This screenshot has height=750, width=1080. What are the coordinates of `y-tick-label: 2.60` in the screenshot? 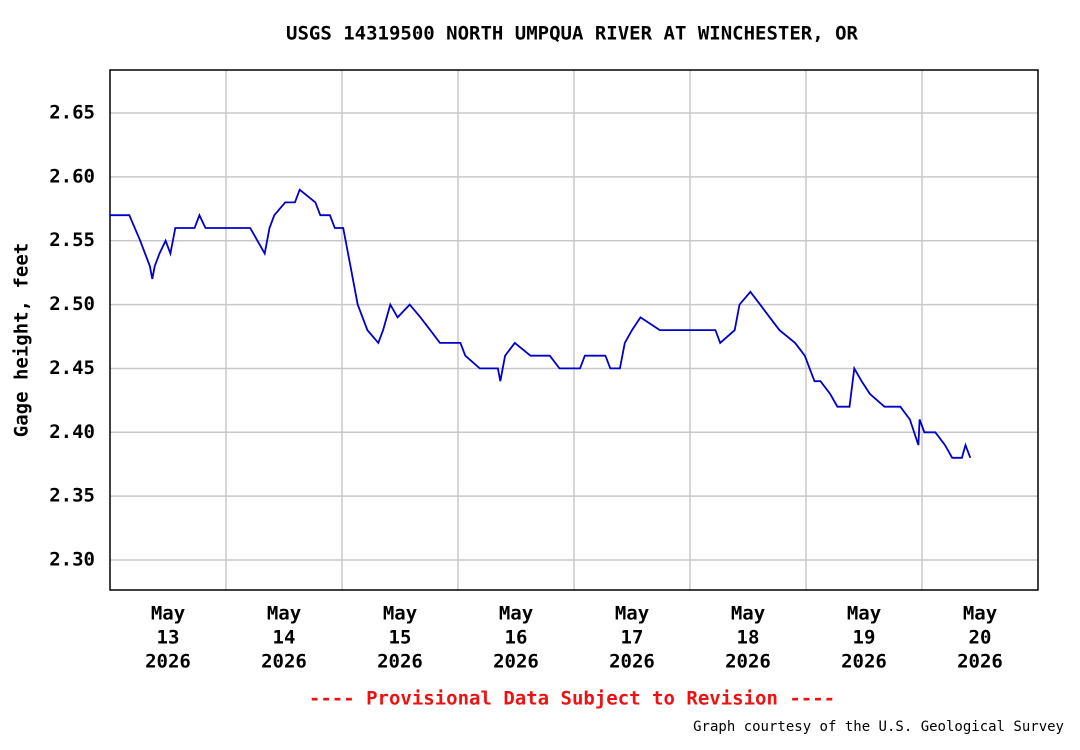 It's located at (72, 176).